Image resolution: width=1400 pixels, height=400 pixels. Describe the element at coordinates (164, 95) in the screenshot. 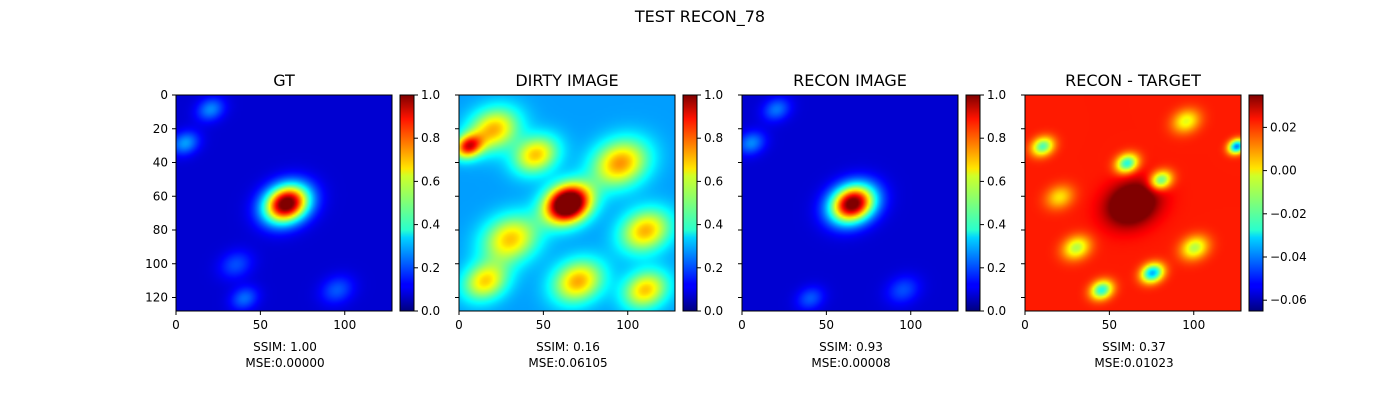

I see `y-tick-label: 0` at that location.